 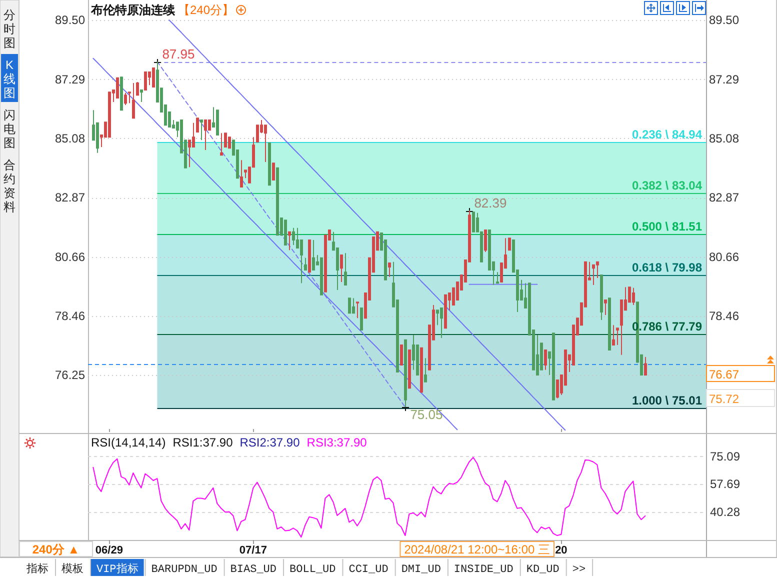 What do you see at coordinates (421, 570) in the screenshot?
I see `text: DMI_UD` at bounding box center [421, 570].